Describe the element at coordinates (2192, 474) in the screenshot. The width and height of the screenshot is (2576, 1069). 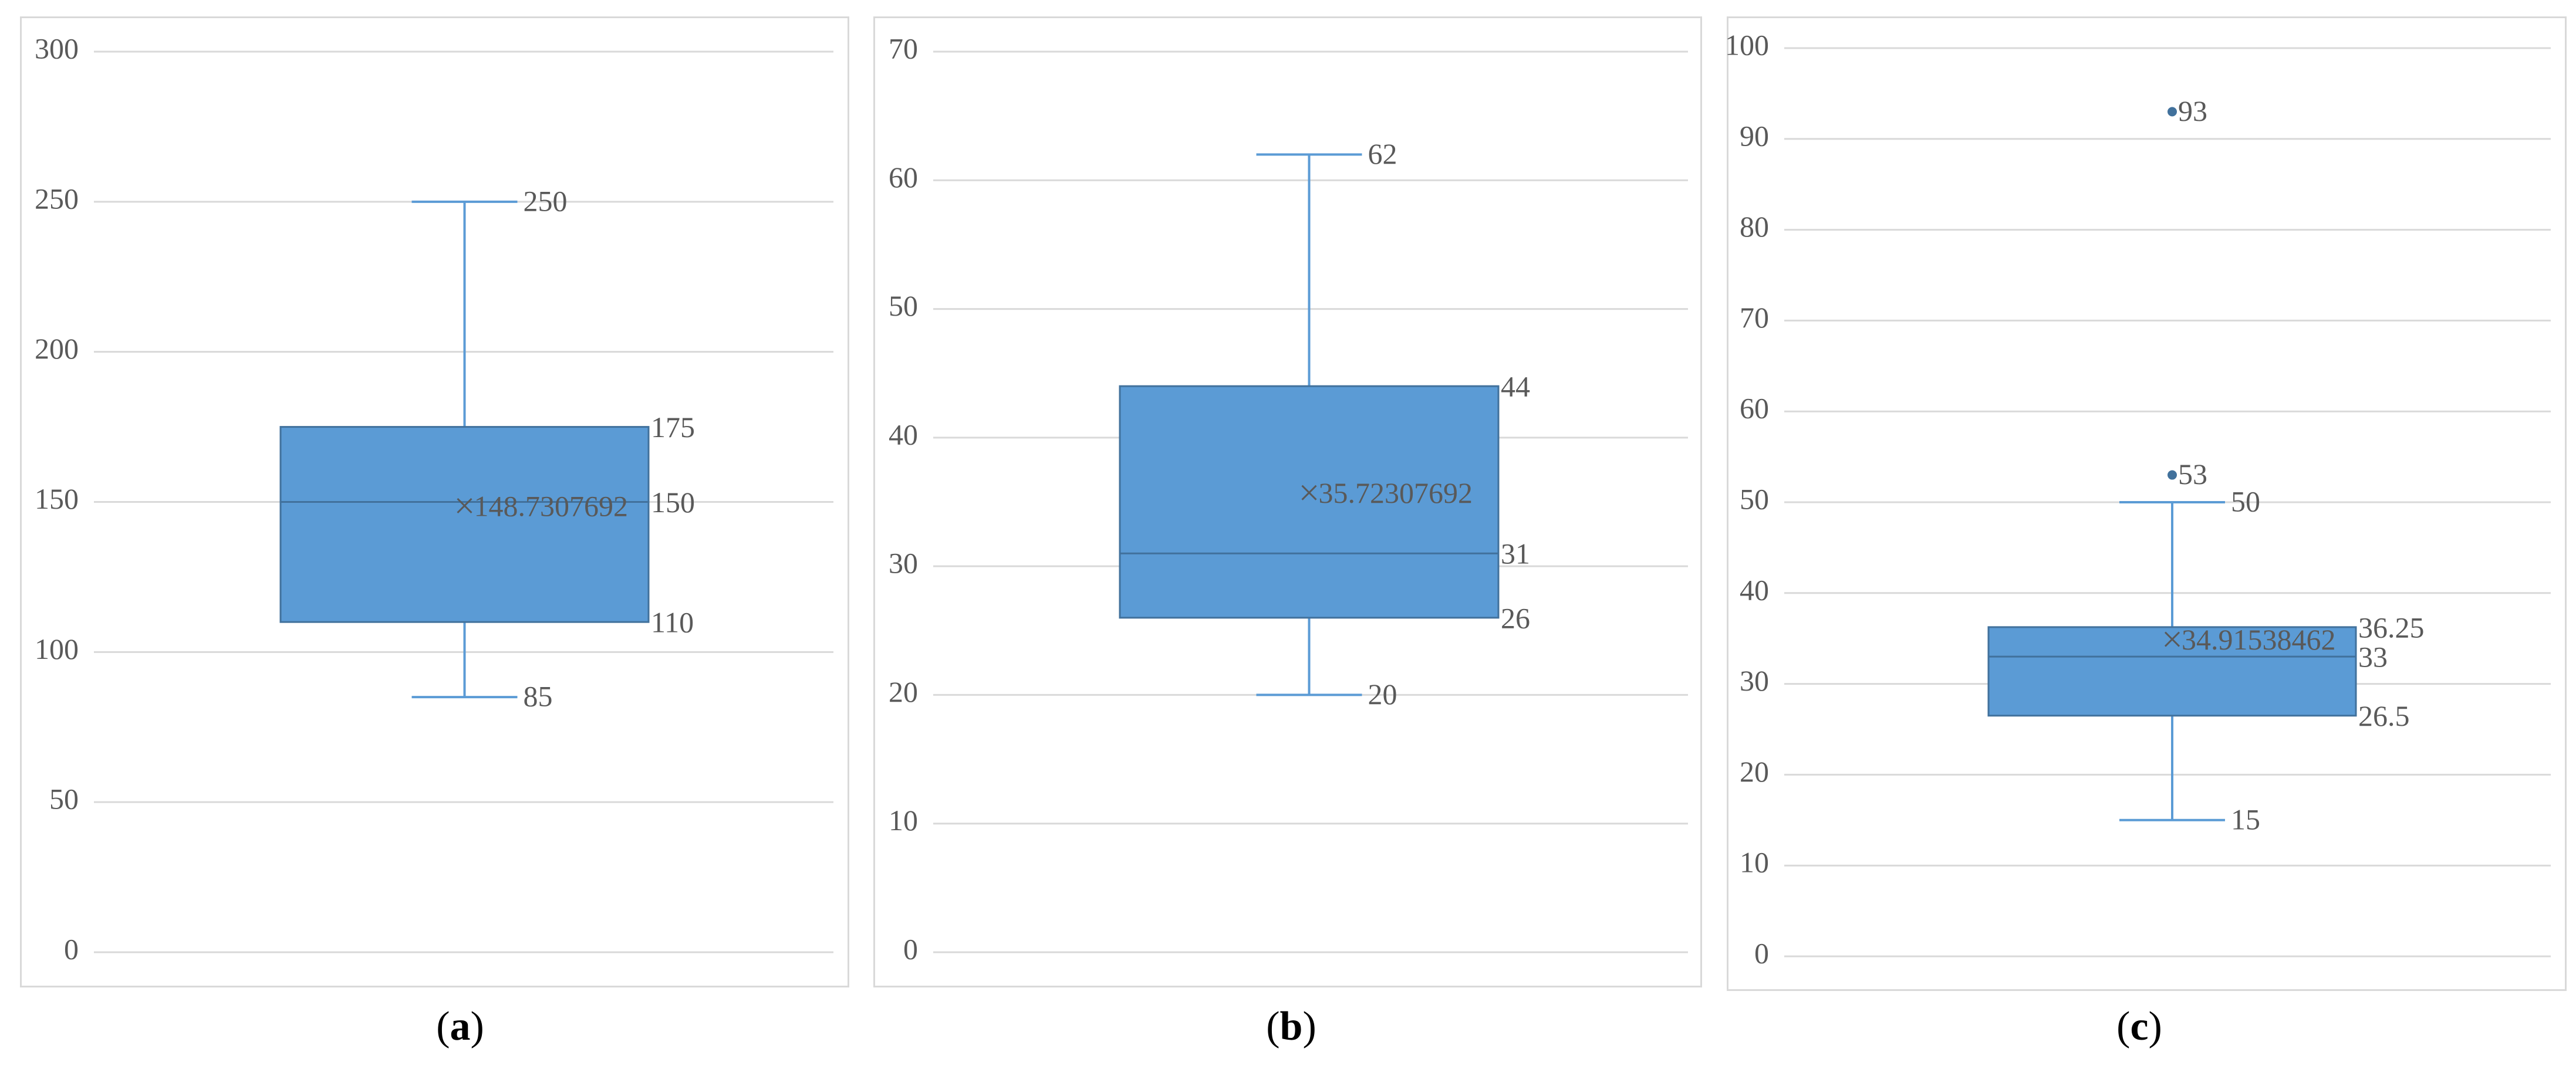
I see `panel-c-outlier-label: 53` at that location.